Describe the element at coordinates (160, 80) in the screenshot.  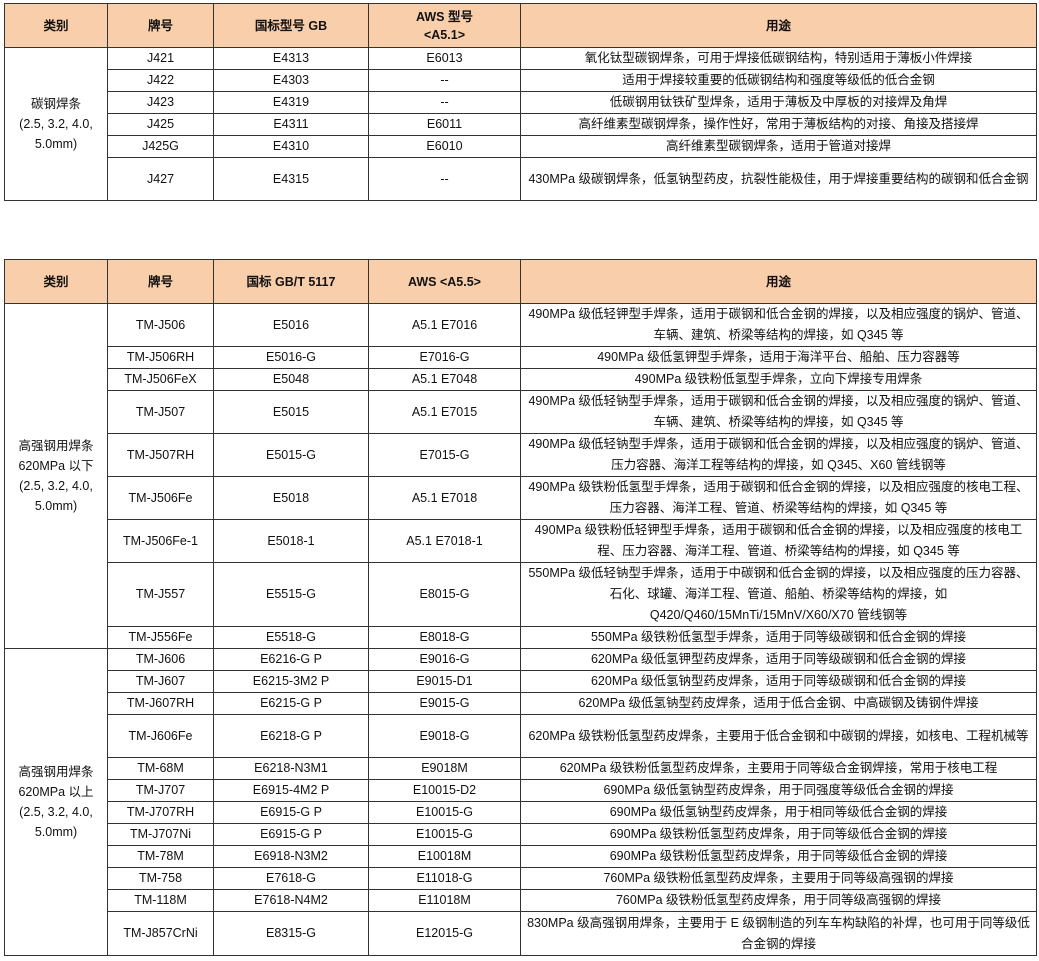
I see `brand-cell: J422` at that location.